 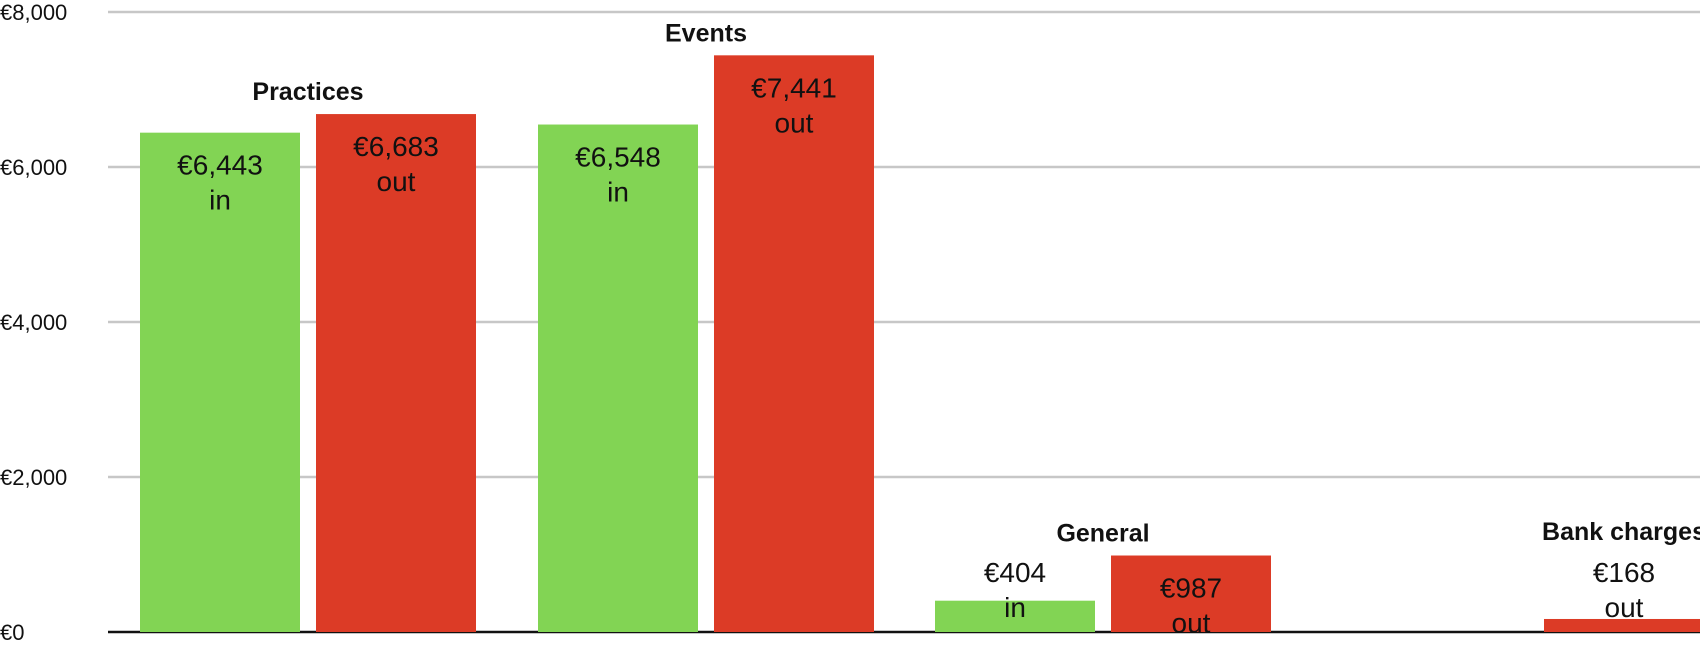 What do you see at coordinates (33, 167) in the screenshot?
I see `y-tick-label: €6,000` at bounding box center [33, 167].